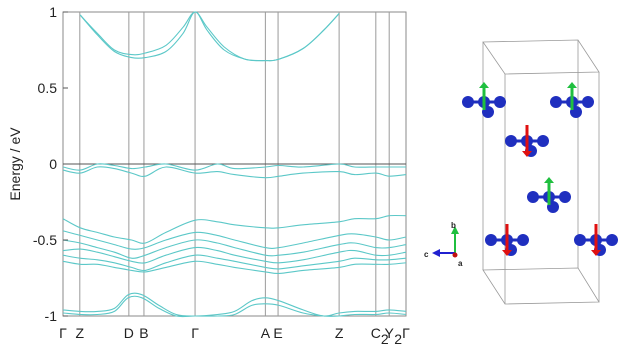 Image resolution: width=622 pixels, height=349 pixels. Describe the element at coordinates (266, 333) in the screenshot. I see `k-point-label: A` at that location.